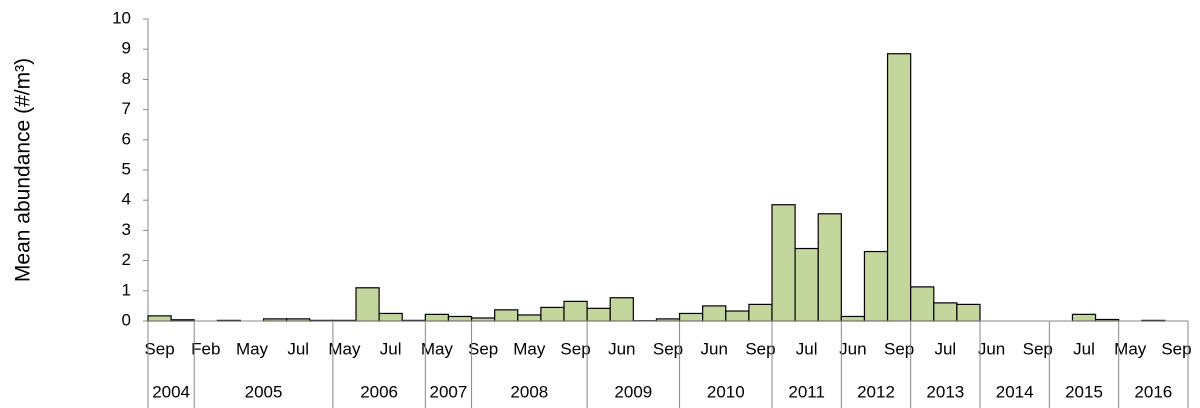 The height and width of the screenshot is (408, 1200). I want to click on year-label: 2005, so click(264, 391).